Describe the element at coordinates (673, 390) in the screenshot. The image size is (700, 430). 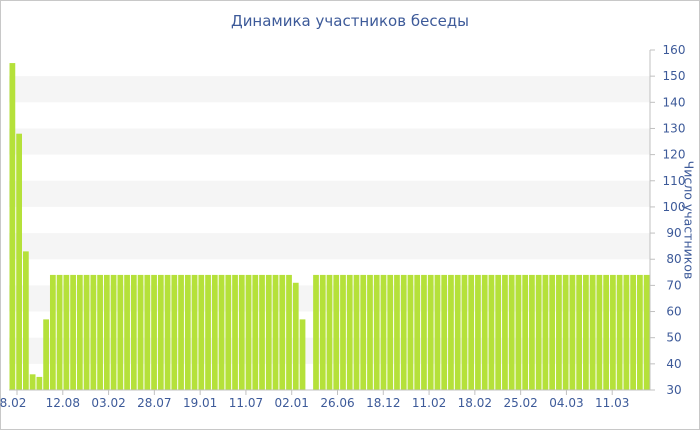
I see `y-tick-label: 30` at that location.